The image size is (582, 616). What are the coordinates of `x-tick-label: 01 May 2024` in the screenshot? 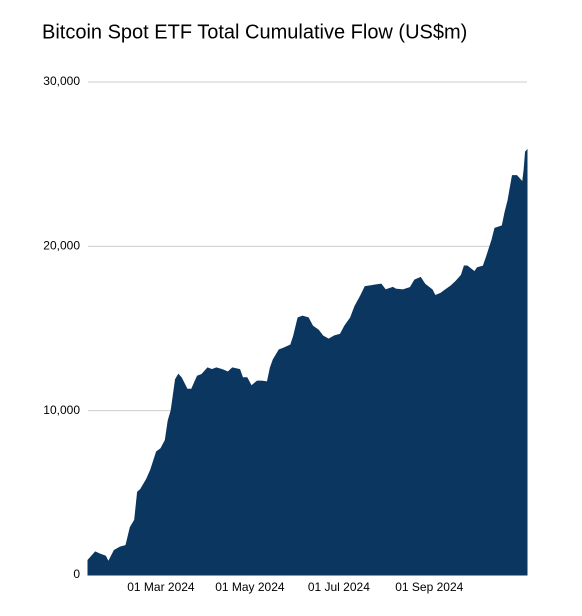 It's located at (250, 587).